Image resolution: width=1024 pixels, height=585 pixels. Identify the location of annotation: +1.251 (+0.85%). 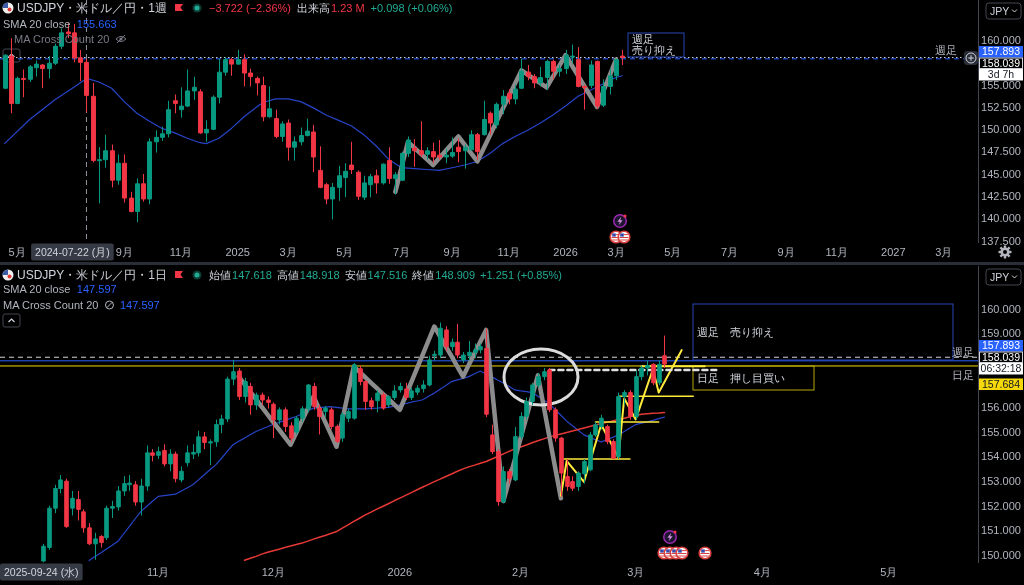
(521, 275).